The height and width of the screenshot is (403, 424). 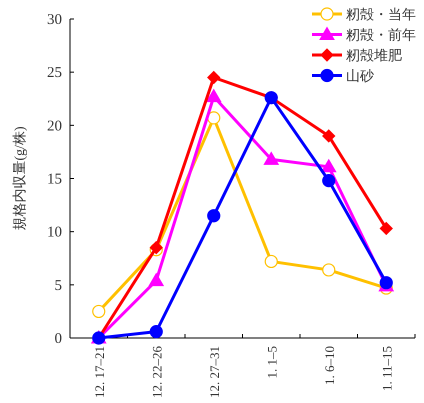 I want to click on y-tick-label: 10, so click(x=54, y=232).